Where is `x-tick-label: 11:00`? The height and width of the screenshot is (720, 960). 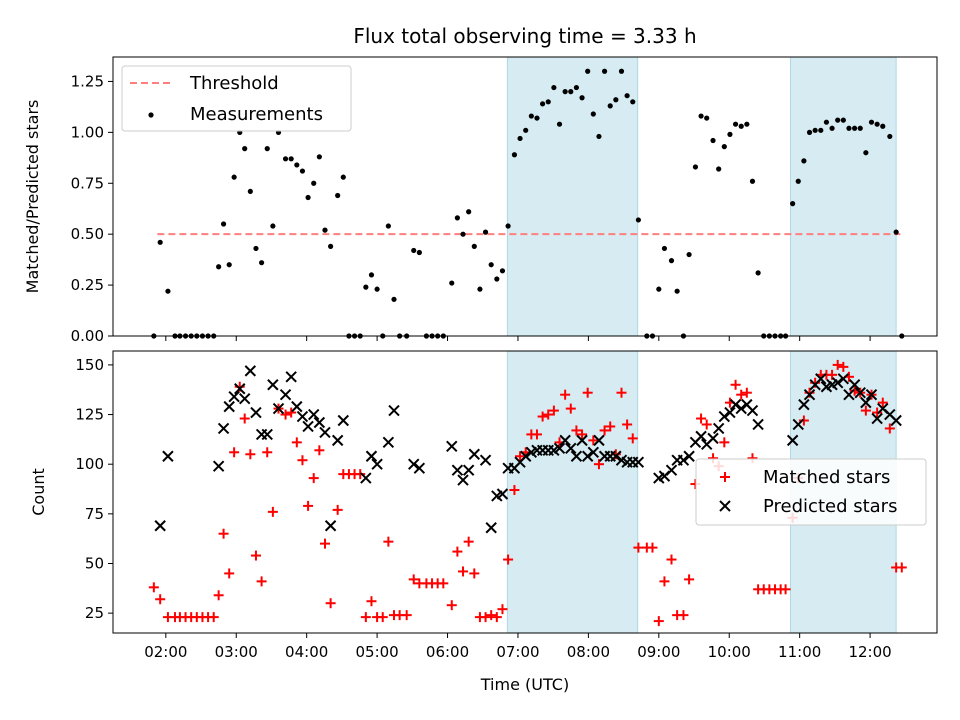 x-tick-label: 11:00 is located at coordinates (799, 652).